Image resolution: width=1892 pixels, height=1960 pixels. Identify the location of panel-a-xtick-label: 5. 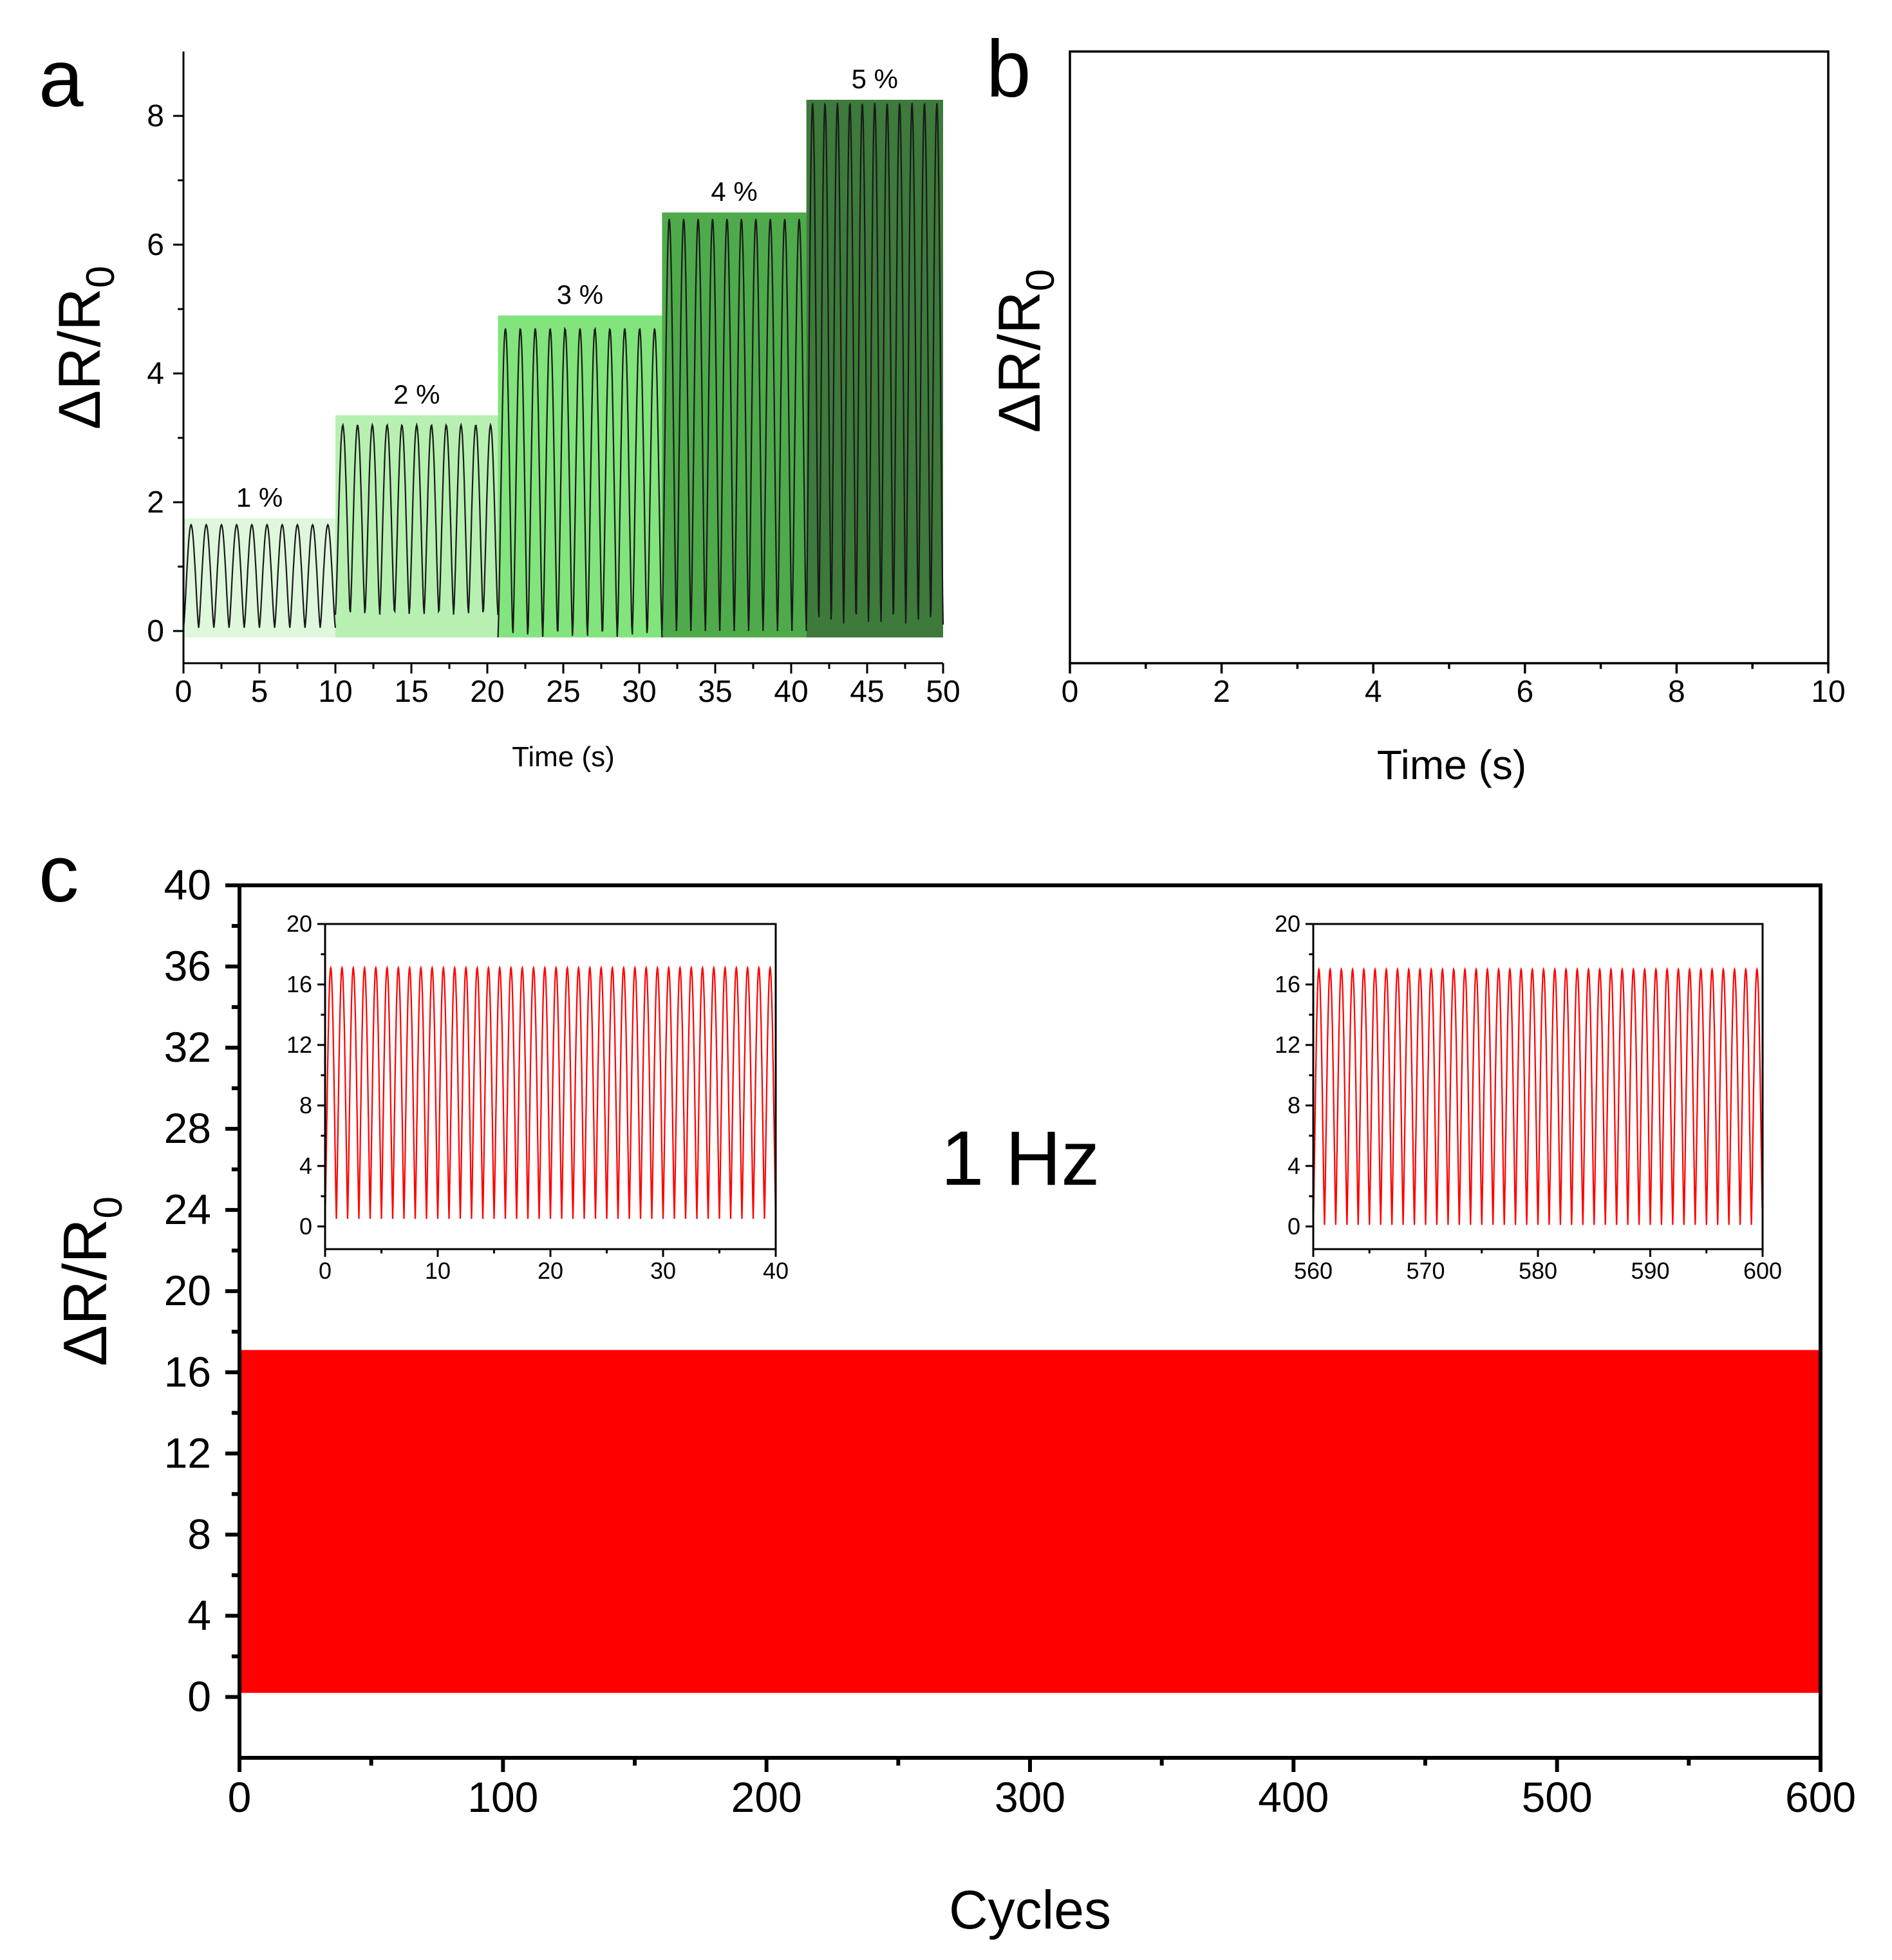
(259, 692).